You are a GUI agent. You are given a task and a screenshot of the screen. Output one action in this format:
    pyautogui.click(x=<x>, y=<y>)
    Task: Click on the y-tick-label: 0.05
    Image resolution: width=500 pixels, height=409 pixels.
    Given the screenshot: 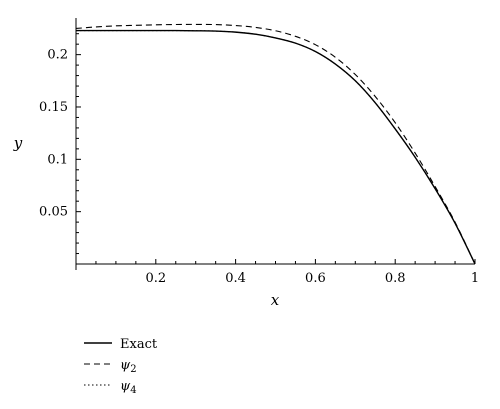 What is the action you would take?
    pyautogui.click(x=53, y=212)
    